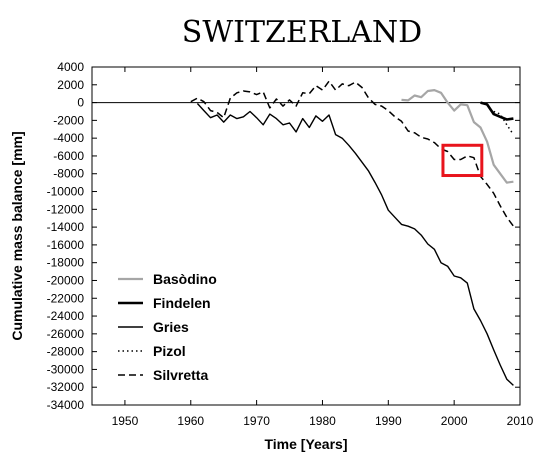  Describe the element at coordinates (68, 156) in the screenshot. I see `y-tick-label: -6000` at that location.